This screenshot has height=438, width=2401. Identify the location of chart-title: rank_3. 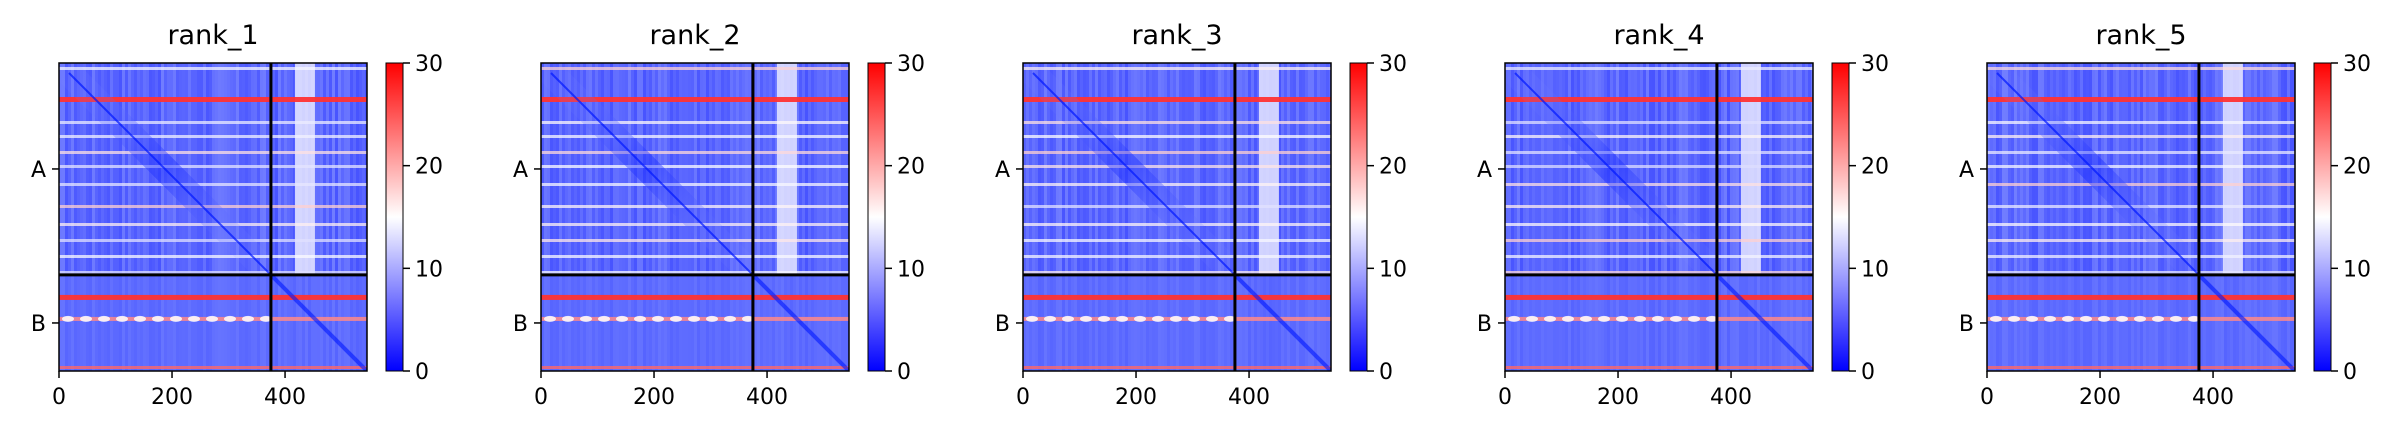
(1176, 35).